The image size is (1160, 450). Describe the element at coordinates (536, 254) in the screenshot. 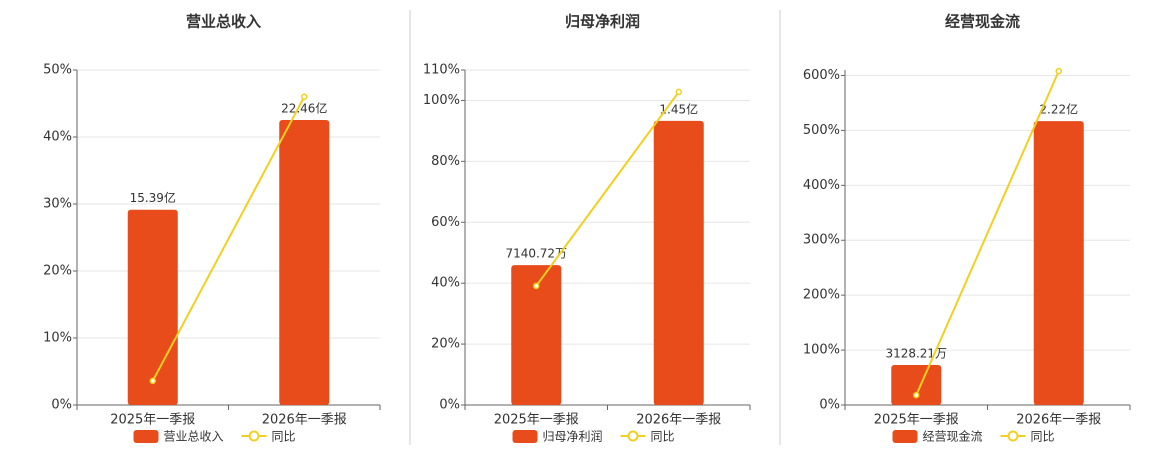

I see `value-label: 7140.72万` at that location.